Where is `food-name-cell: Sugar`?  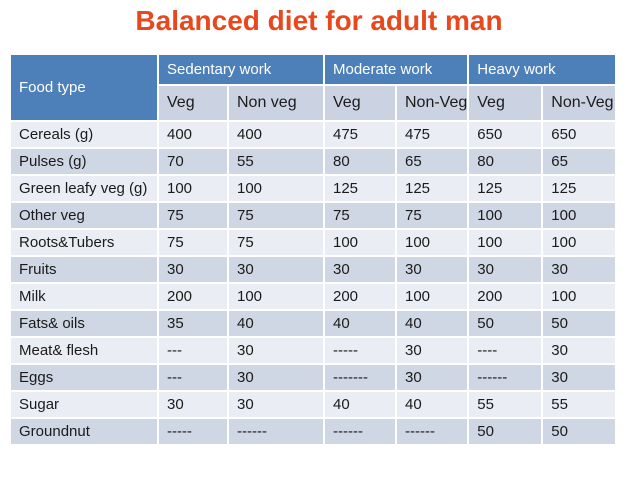 food-name-cell: Sugar is located at coordinates (84, 404).